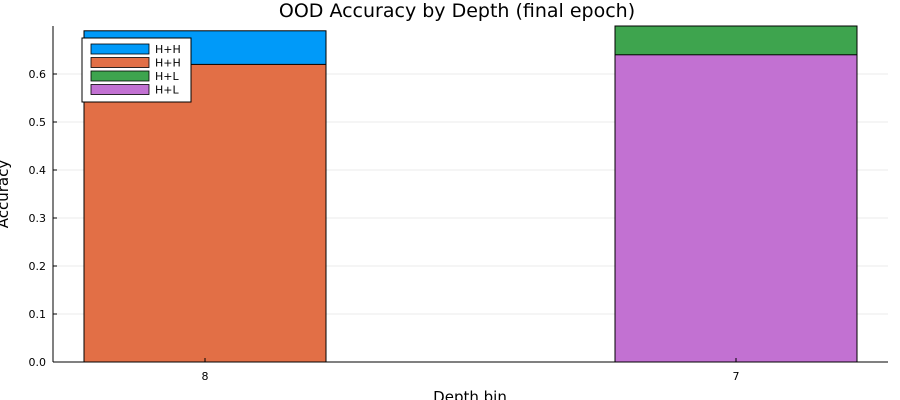 This screenshot has height=400, width=900. What do you see at coordinates (38, 122) in the screenshot?
I see `y-tick-label: 0.5` at bounding box center [38, 122].